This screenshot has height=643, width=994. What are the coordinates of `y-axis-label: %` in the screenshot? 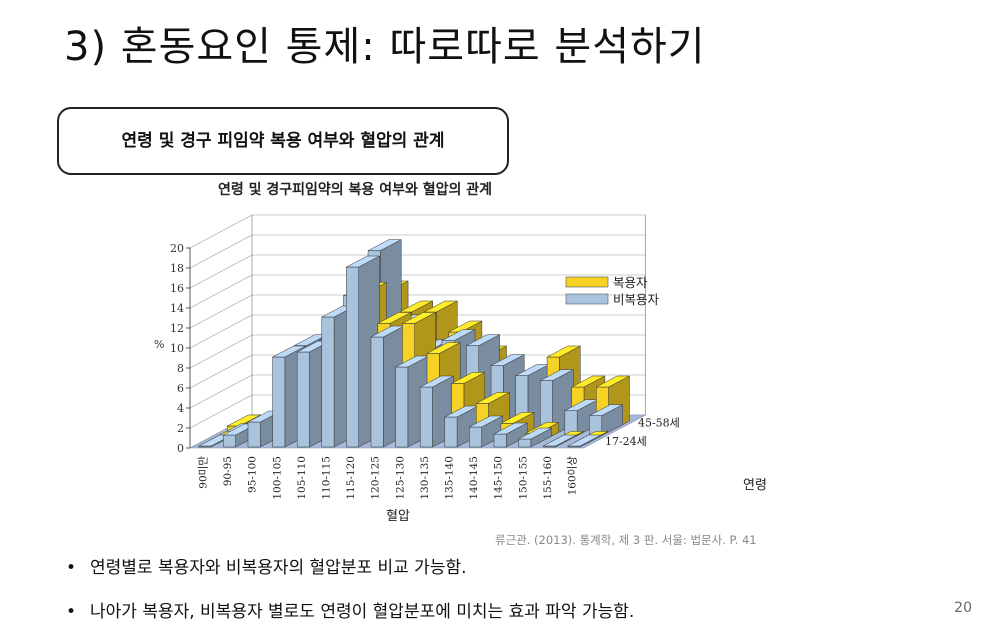 It's located at (159, 344).